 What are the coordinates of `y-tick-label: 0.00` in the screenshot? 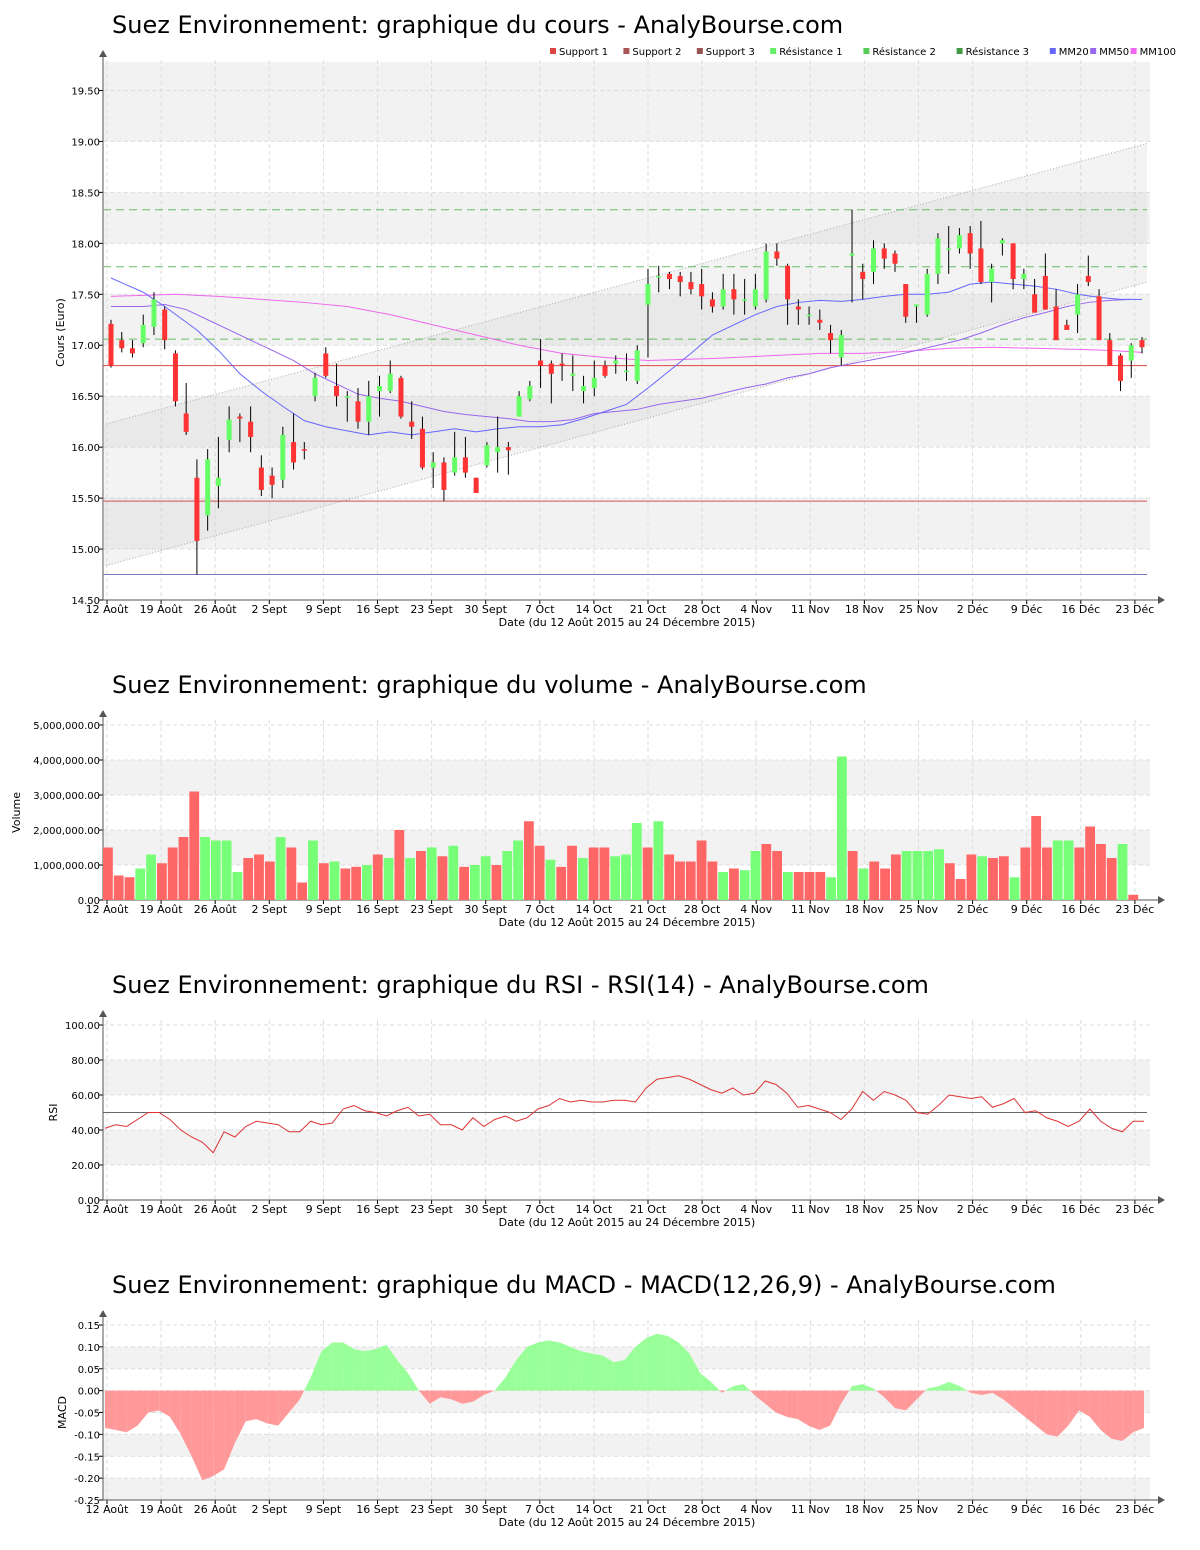 It's located at (89, 901).